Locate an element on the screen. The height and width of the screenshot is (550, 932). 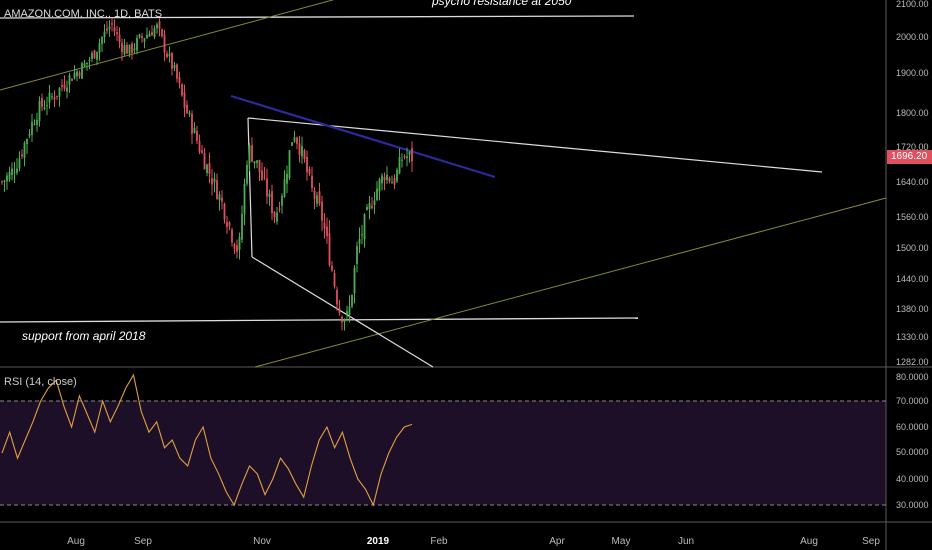
time-tick-label: May is located at coordinates (621, 541).